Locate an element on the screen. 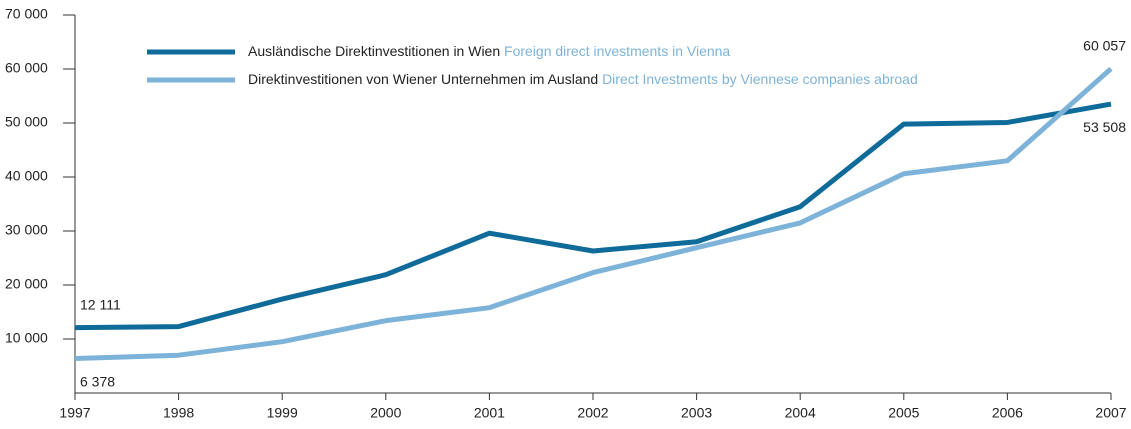 The image size is (1131, 429). legend-name: Ausländische Direktinvestitionen in Wien is located at coordinates (374, 51).